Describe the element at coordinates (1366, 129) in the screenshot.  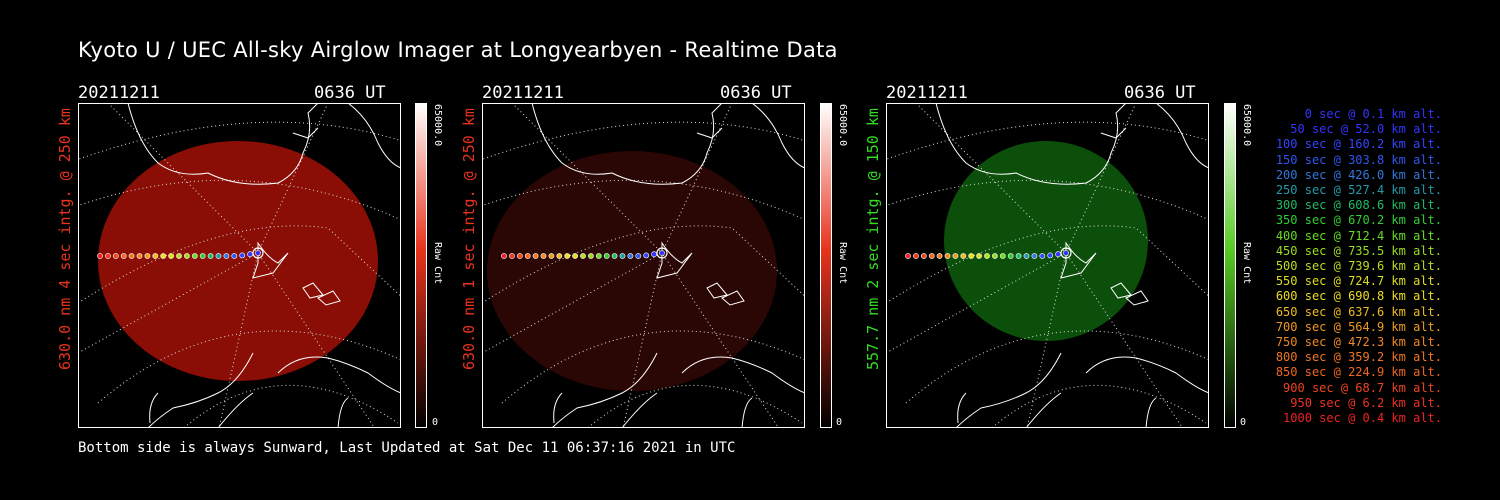
I see `legend-entry: 50 sec @ 52.0 km alt.` at that location.